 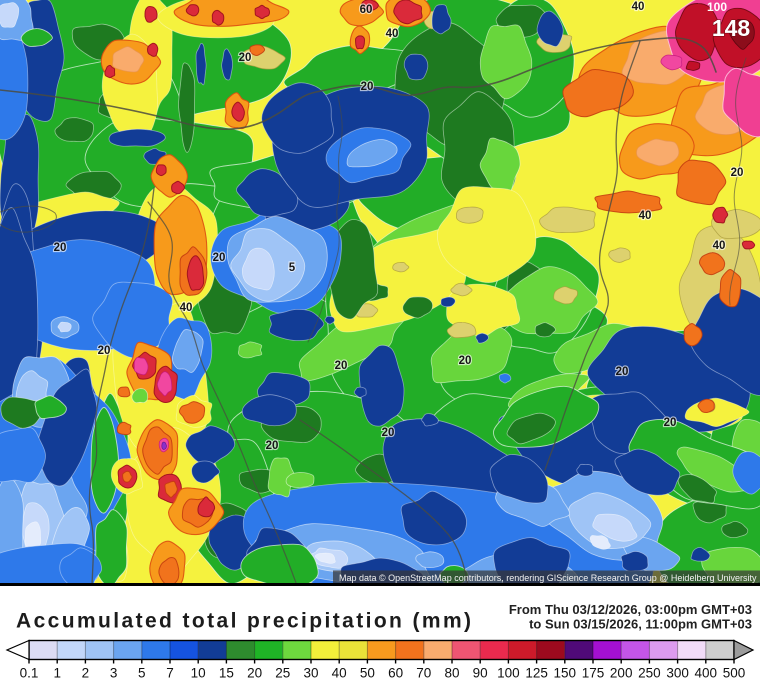 I want to click on svg-text: 200, so click(x=621, y=673).